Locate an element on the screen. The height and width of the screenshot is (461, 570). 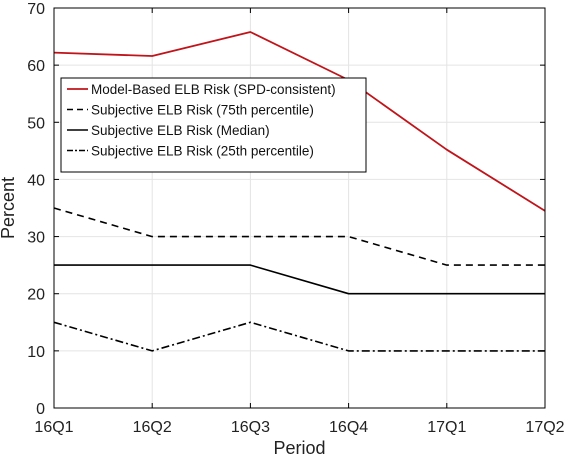
legend-label: Subjective ELB Risk (Median) is located at coordinates (180, 130).